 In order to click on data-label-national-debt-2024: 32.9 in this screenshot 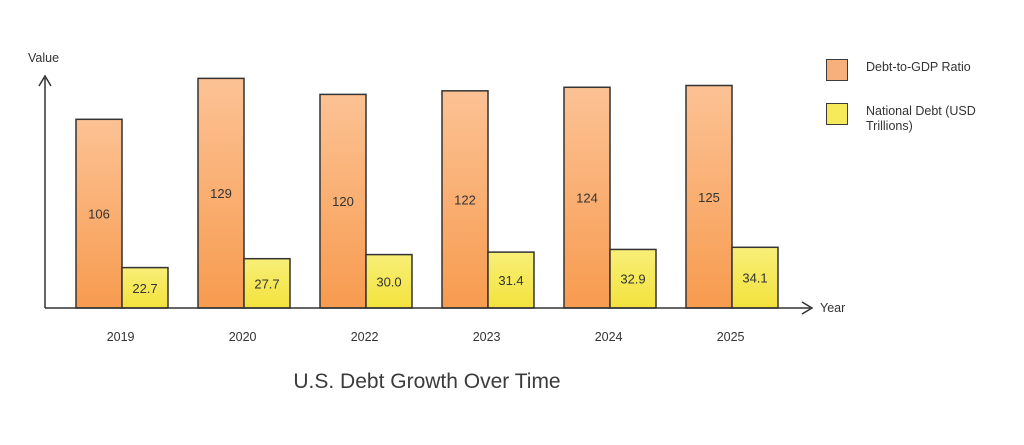, I will do `click(632, 279)`.